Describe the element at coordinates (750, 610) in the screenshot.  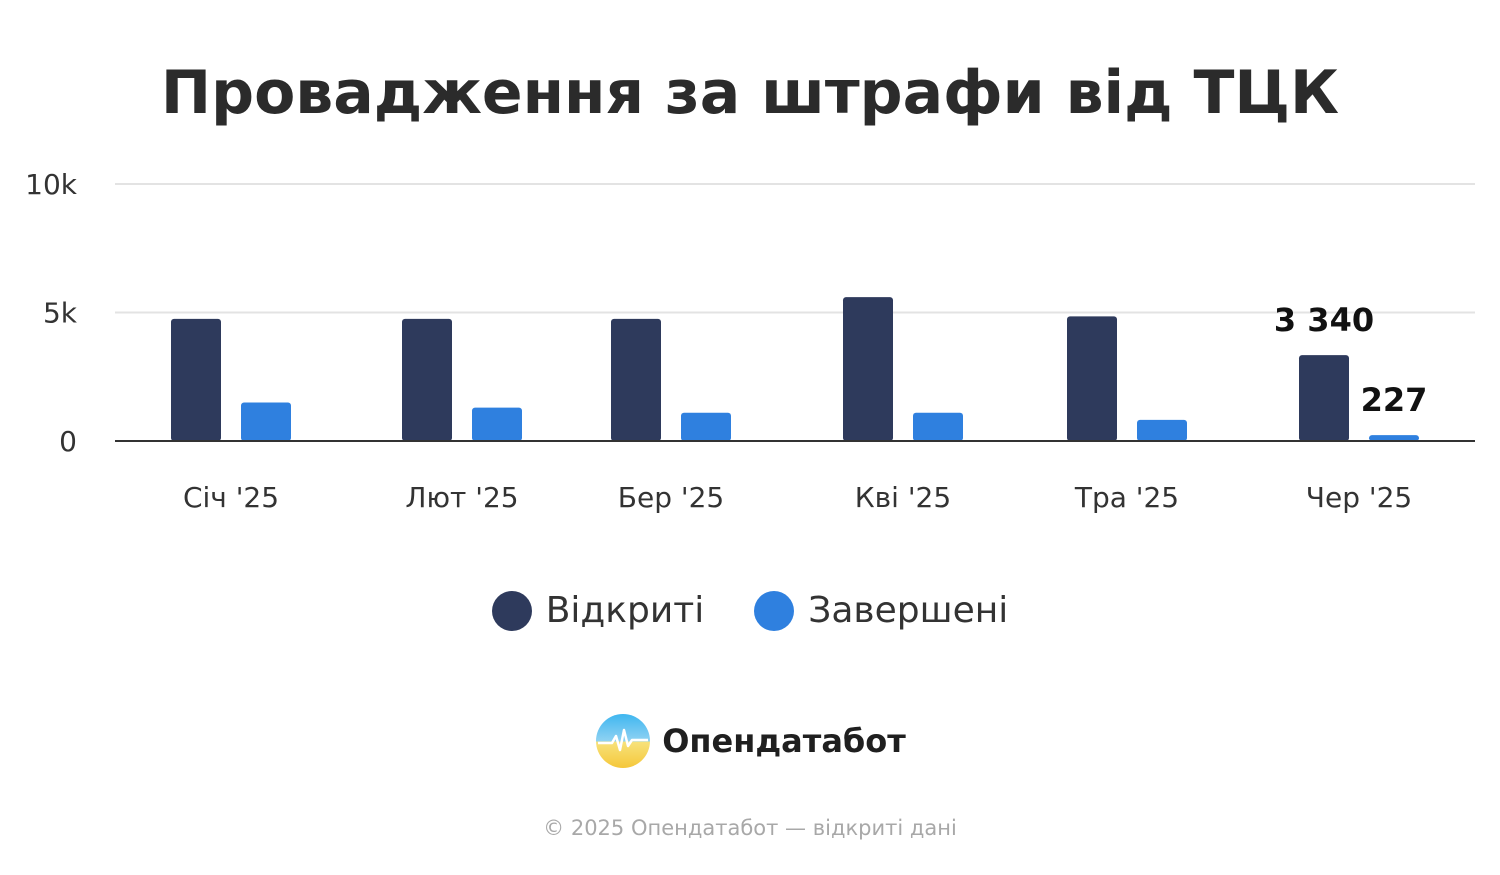
I see `chart-legend: Відкриті Завершені` at that location.